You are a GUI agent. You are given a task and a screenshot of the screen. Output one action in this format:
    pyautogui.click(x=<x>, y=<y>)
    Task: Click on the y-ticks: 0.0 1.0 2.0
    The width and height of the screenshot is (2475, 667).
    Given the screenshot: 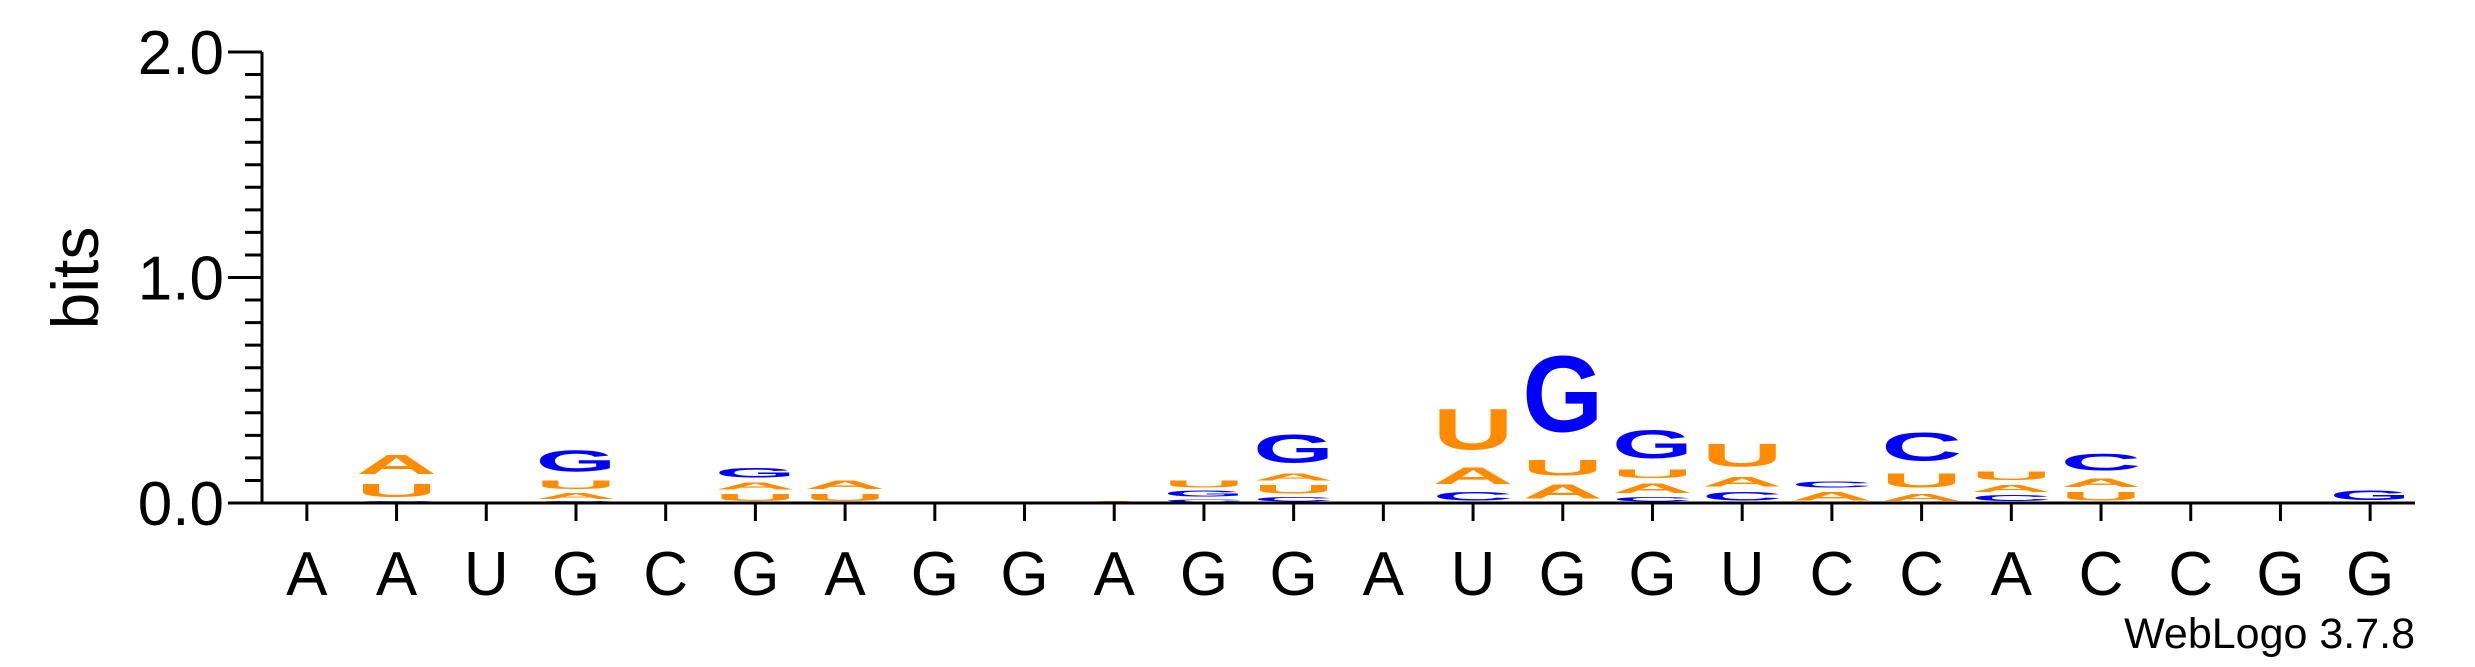 What is the action you would take?
    pyautogui.click(x=200, y=279)
    